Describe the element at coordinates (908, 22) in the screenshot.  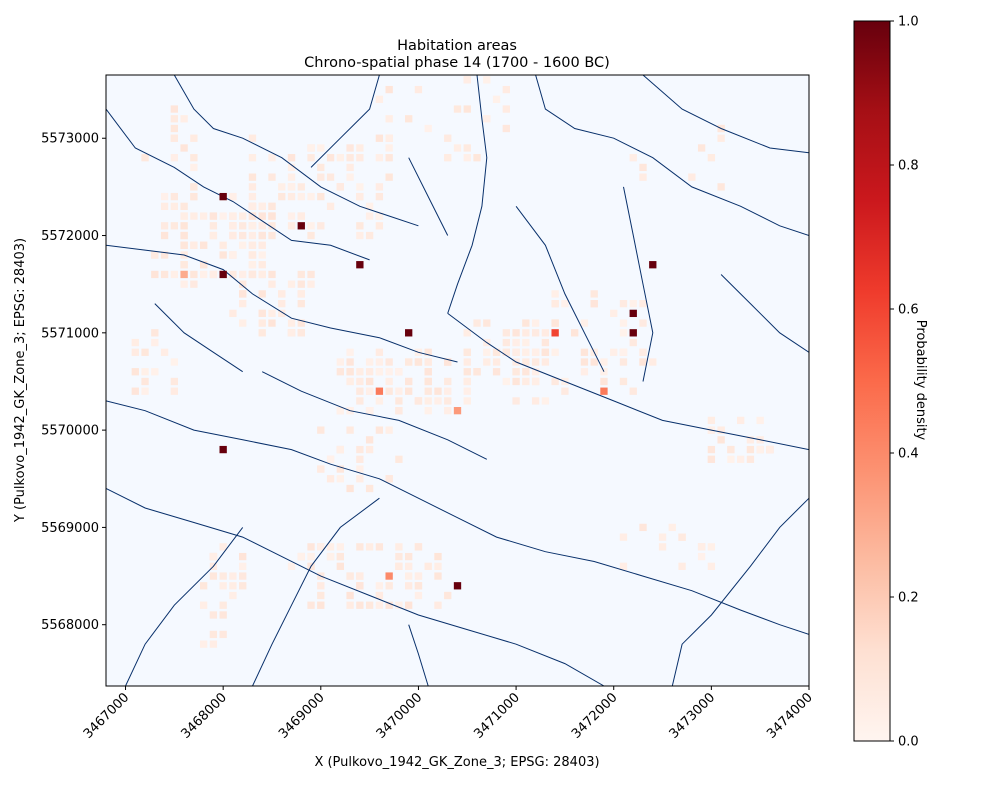
I see `colorbar-tick-label-5: 1.0` at that location.